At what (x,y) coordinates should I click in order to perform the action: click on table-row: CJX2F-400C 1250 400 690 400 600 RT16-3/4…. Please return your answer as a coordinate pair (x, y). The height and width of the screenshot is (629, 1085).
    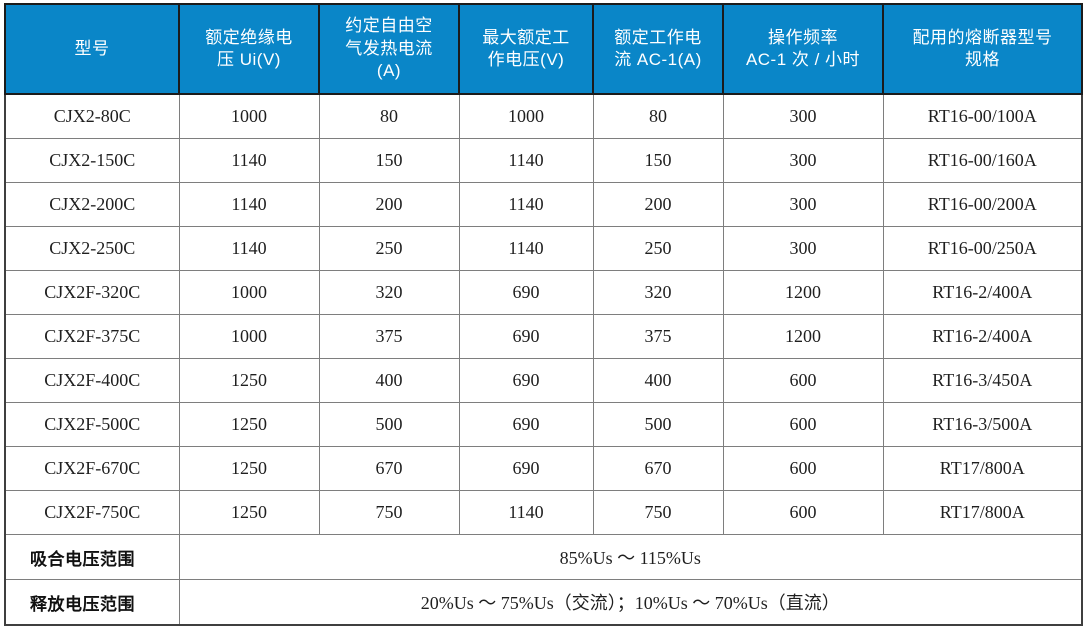
    Looking at the image, I should click on (543, 380).